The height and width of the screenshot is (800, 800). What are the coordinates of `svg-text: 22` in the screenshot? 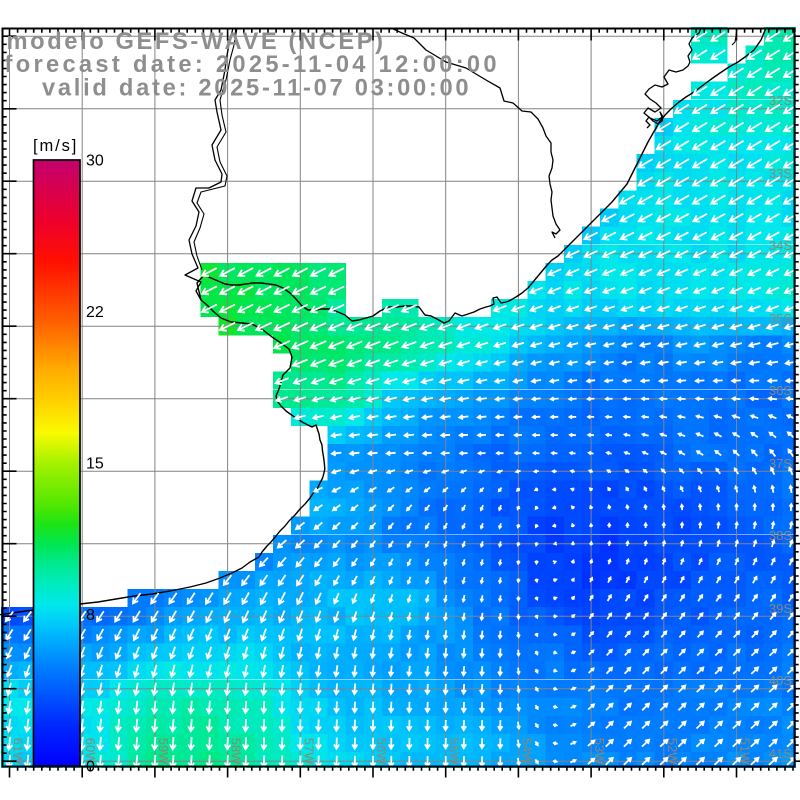 It's located at (95, 312).